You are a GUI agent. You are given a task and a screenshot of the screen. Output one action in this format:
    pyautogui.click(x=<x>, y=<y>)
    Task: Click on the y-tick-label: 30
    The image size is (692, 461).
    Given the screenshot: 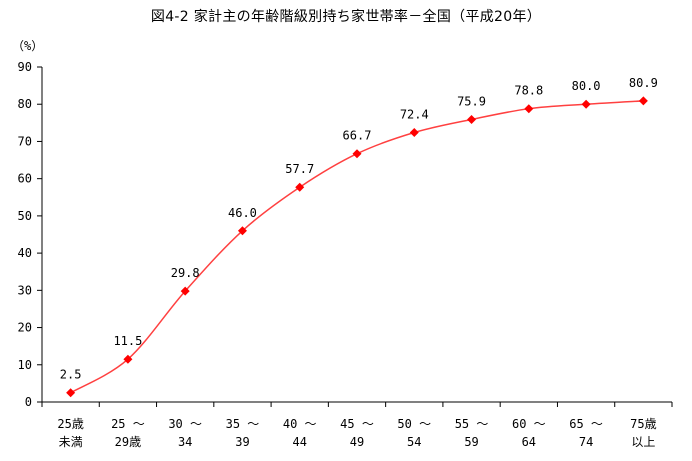 What is the action you would take?
    pyautogui.click(x=25, y=290)
    